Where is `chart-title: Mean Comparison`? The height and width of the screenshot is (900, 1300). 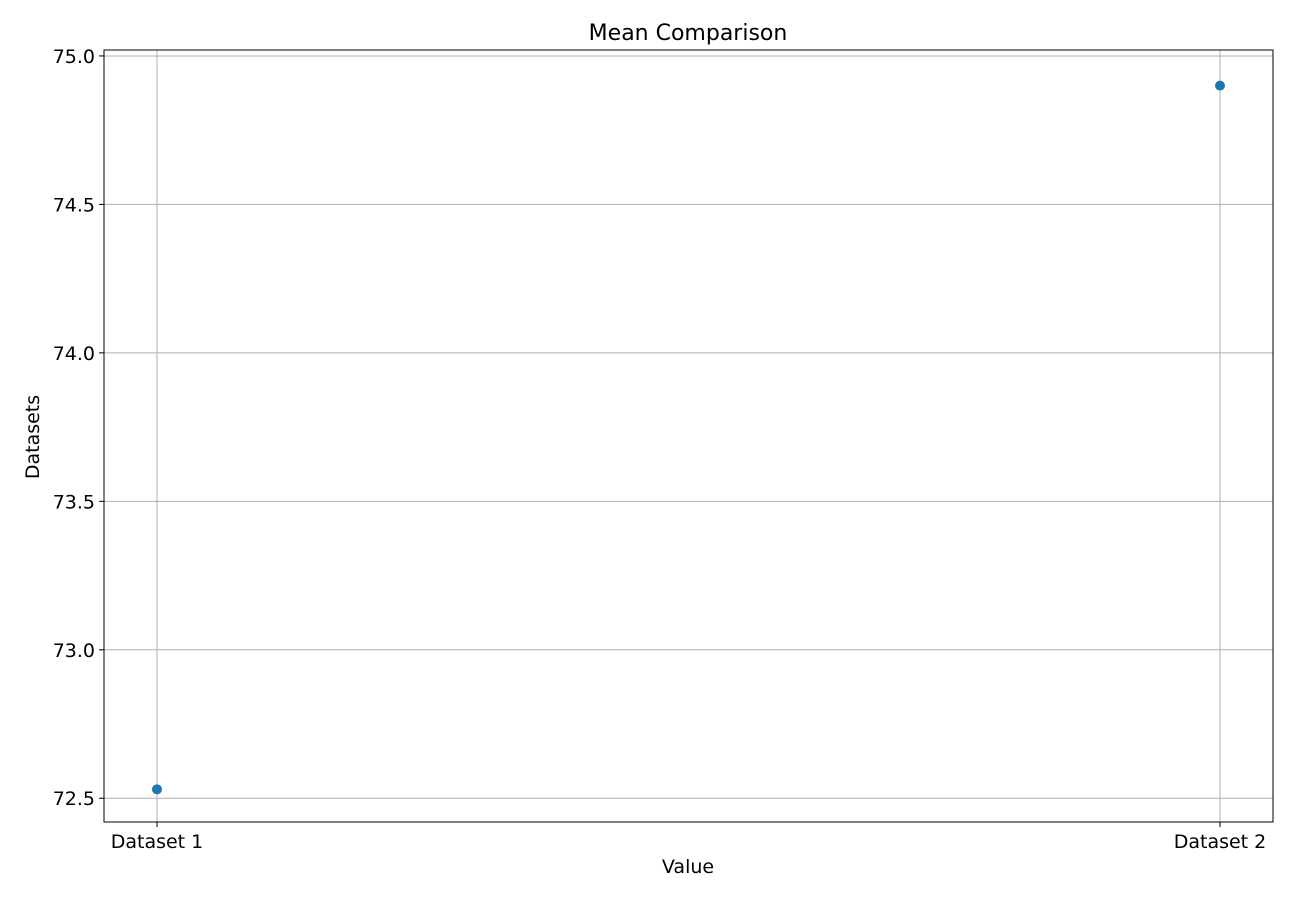
chart-title: Mean Comparison is located at coordinates (688, 33).